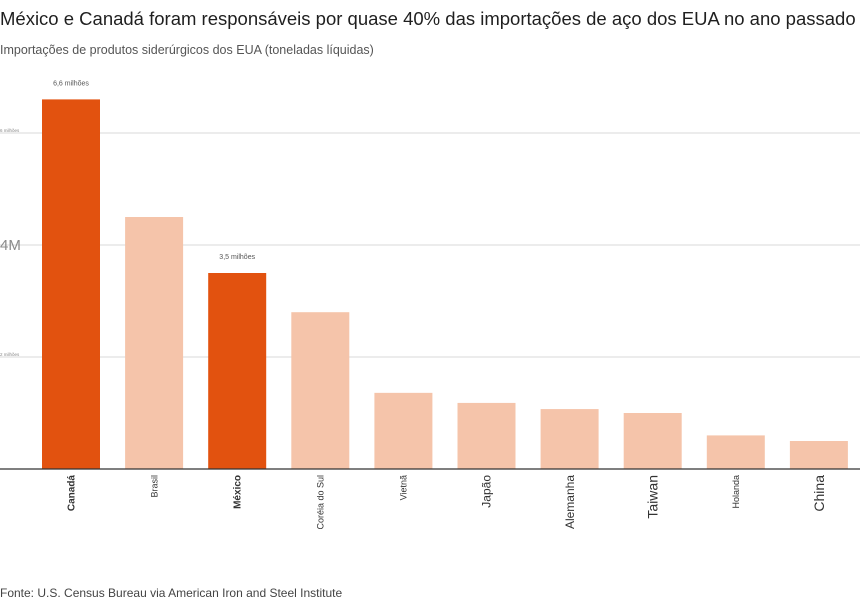  I want to click on x-category-label: Japão, so click(487, 491).